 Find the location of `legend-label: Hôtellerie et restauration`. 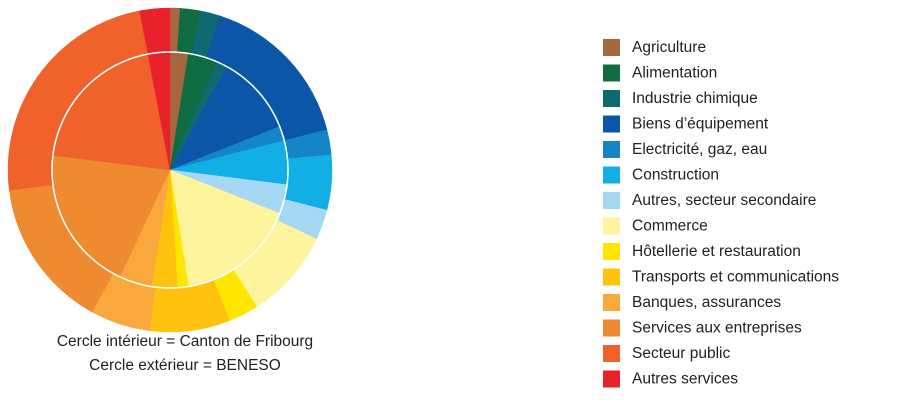

legend-label: Hôtellerie et restauration is located at coordinates (716, 251).